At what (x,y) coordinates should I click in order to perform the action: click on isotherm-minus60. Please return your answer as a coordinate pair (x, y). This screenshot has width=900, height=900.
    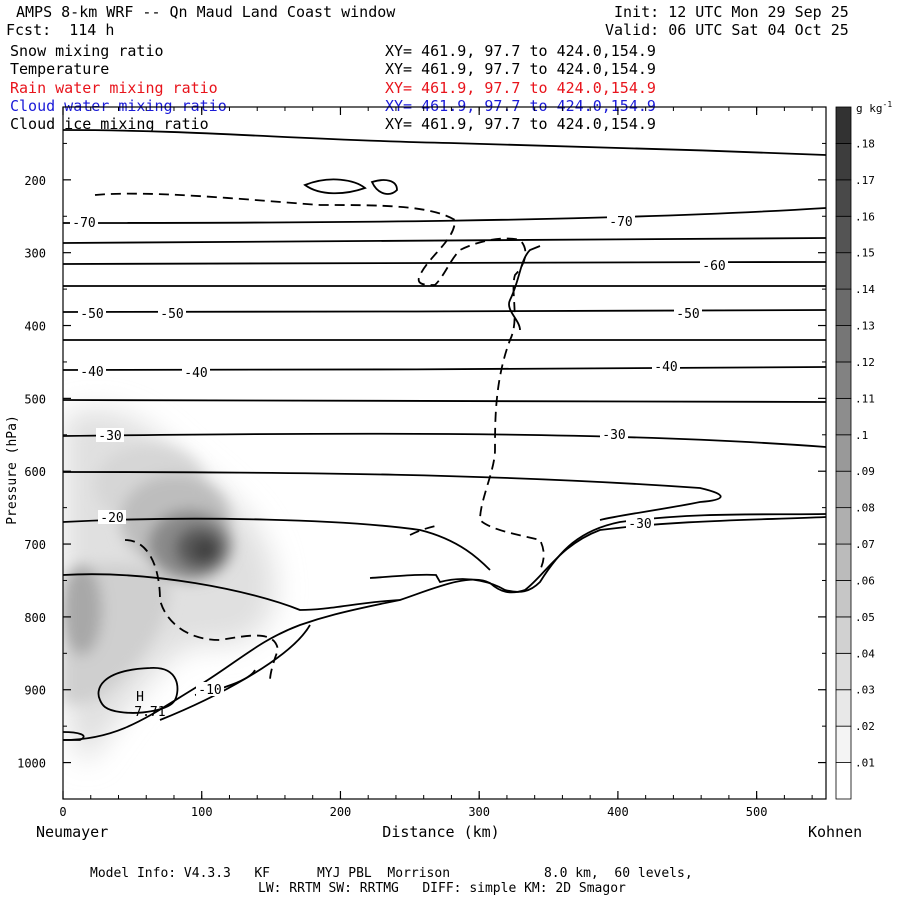
    Looking at the image, I should click on (444, 263).